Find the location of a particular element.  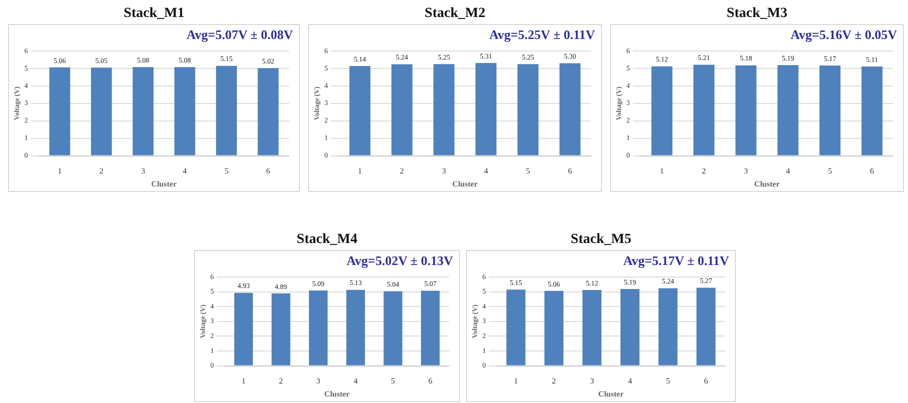

text: Avg=5.16V ± 0.05V is located at coordinates (843, 35).